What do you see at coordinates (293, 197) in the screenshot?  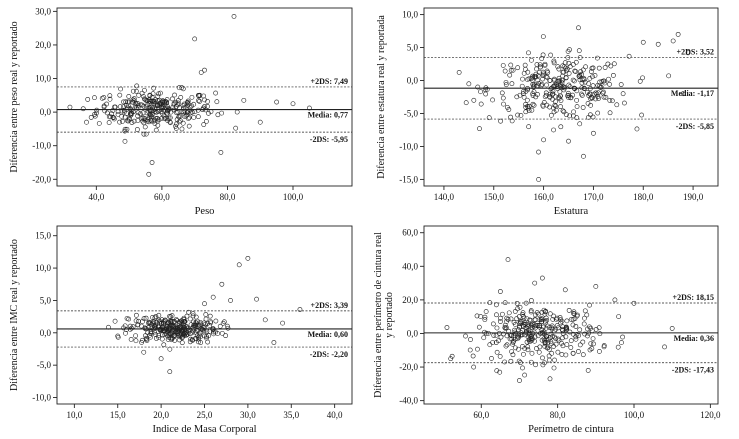 I see `x-tick-label: 100,0` at bounding box center [293, 197].